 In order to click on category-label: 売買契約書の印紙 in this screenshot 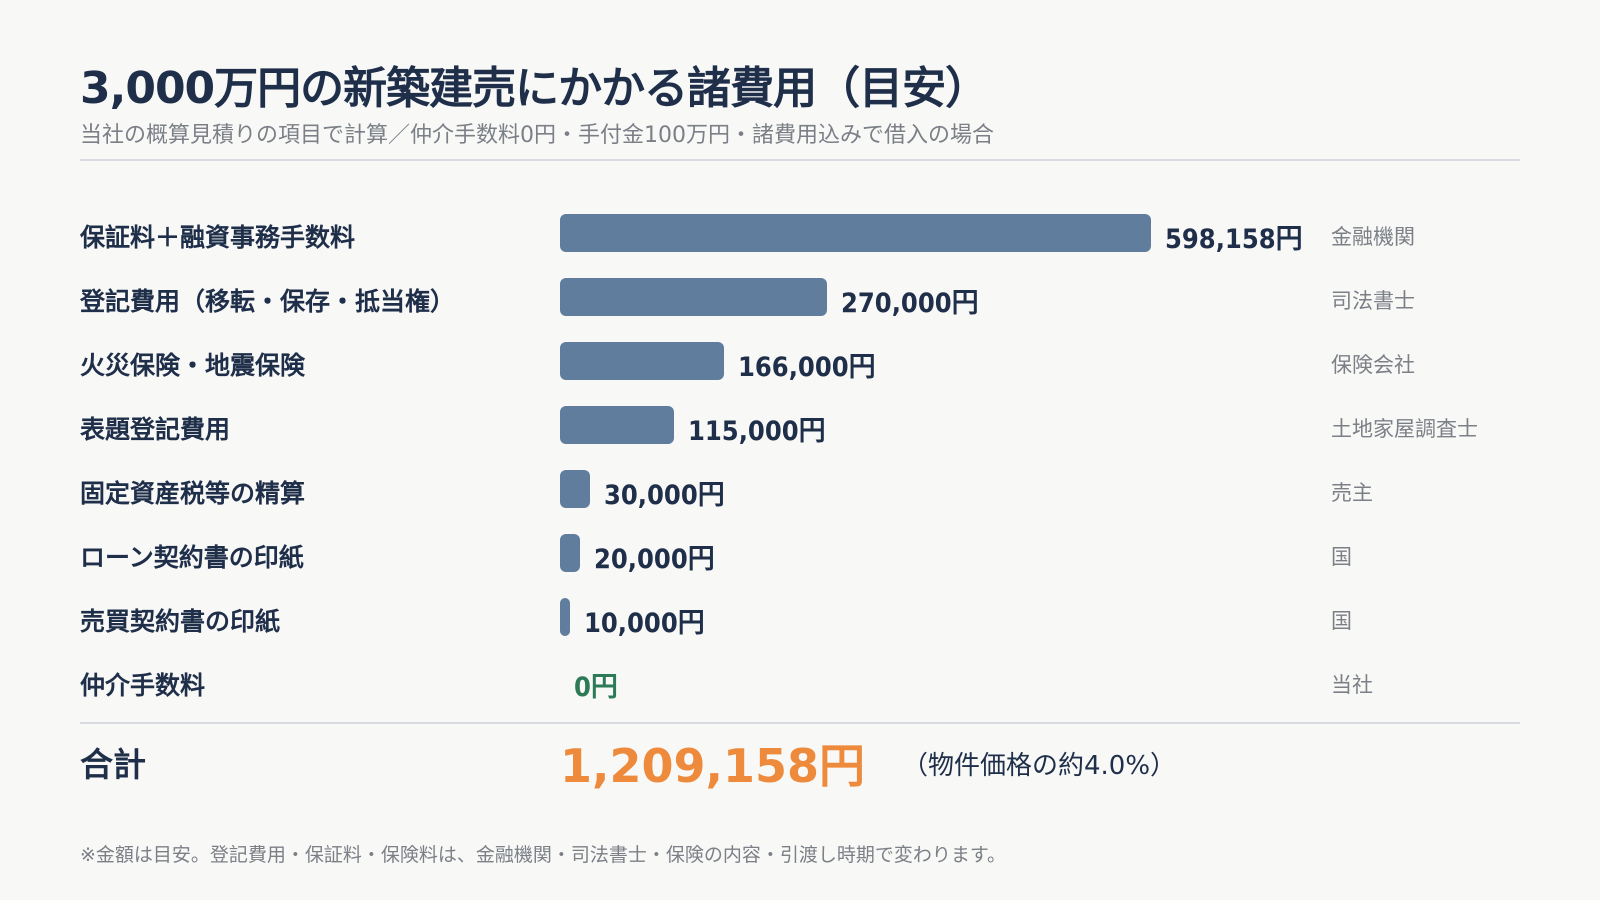, I will do `click(180, 621)`.